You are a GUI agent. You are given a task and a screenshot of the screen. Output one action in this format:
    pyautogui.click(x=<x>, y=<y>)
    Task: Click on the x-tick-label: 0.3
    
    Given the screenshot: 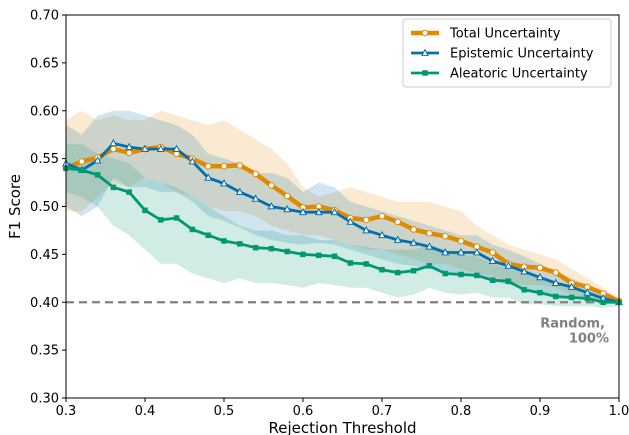 What is the action you would take?
    pyautogui.click(x=66, y=411)
    